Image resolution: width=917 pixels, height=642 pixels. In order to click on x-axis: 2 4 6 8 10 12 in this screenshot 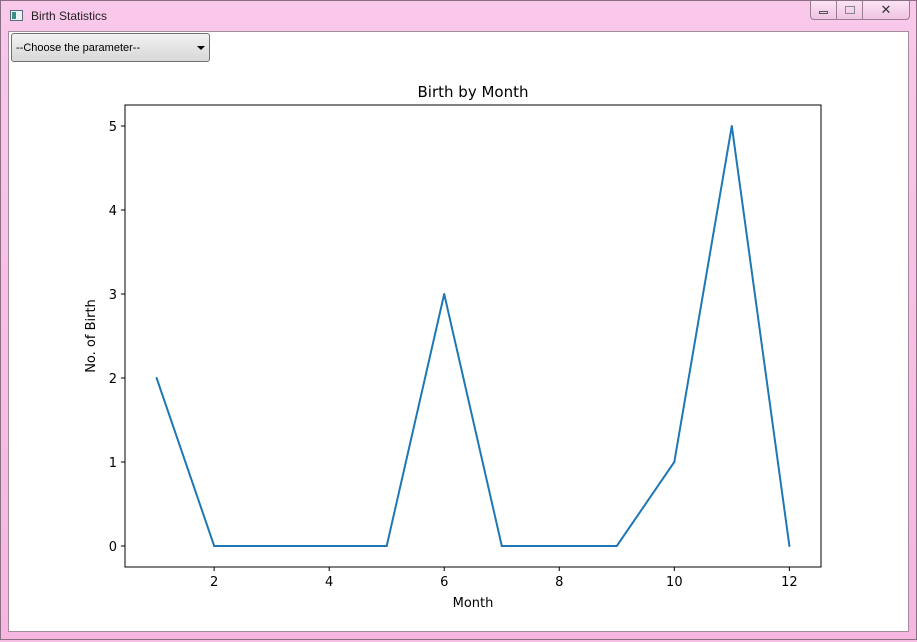, I will do `click(504, 578)`.